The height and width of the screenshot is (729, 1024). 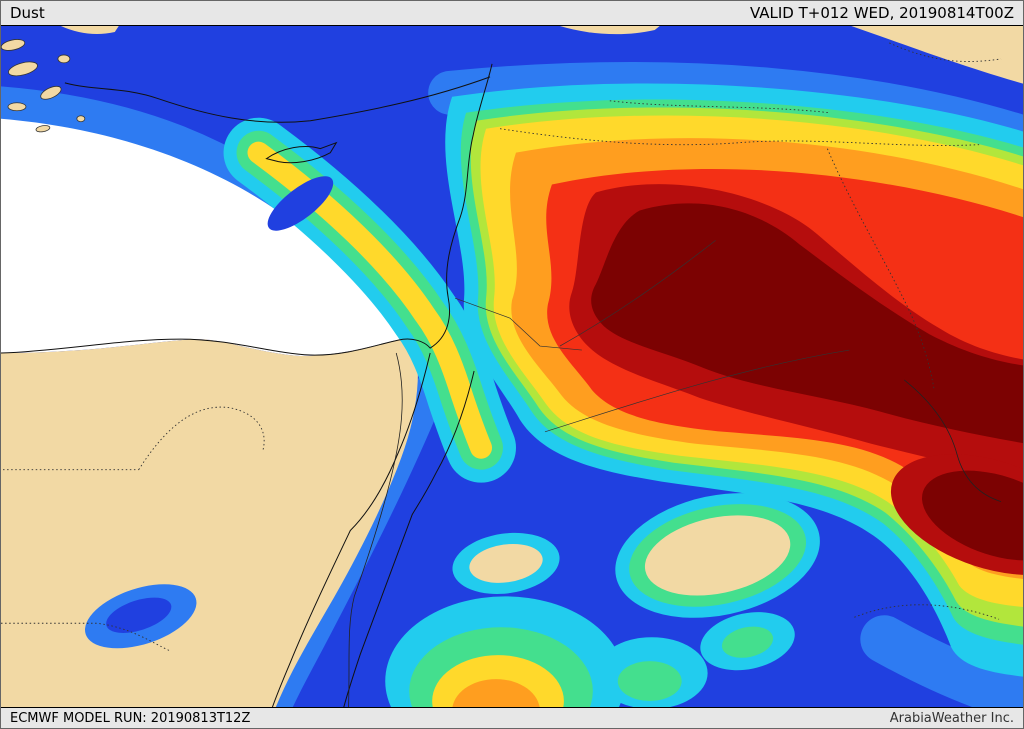 I want to click on valid-time-label: VALID T+012 WED, 20190814T00Z, so click(x=881, y=13).